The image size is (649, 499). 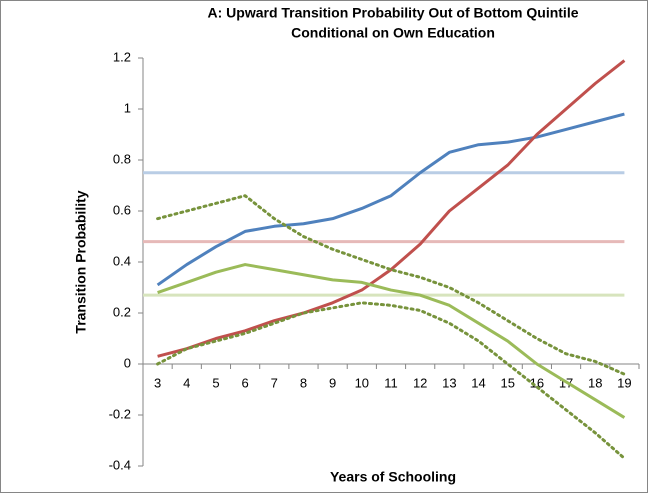 What do you see at coordinates (157, 382) in the screenshot?
I see `x-tick-label: 3` at bounding box center [157, 382].